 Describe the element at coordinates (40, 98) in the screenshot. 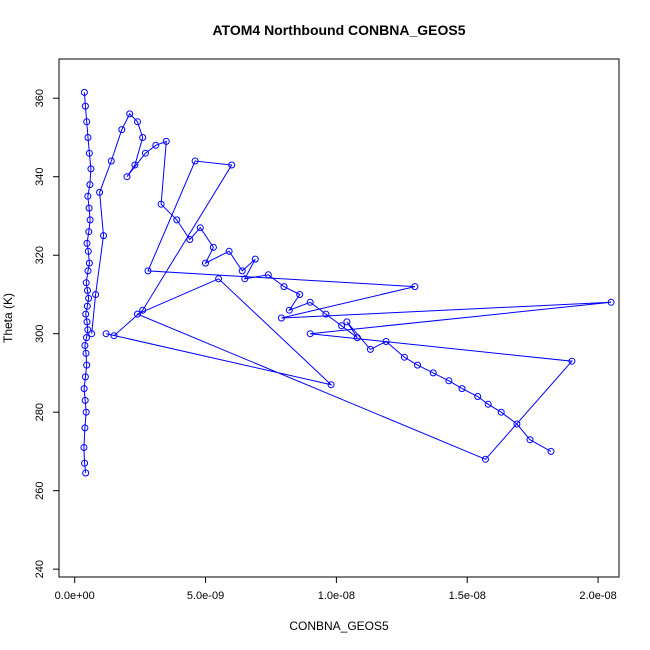

I see `y-tick-label: 360` at that location.